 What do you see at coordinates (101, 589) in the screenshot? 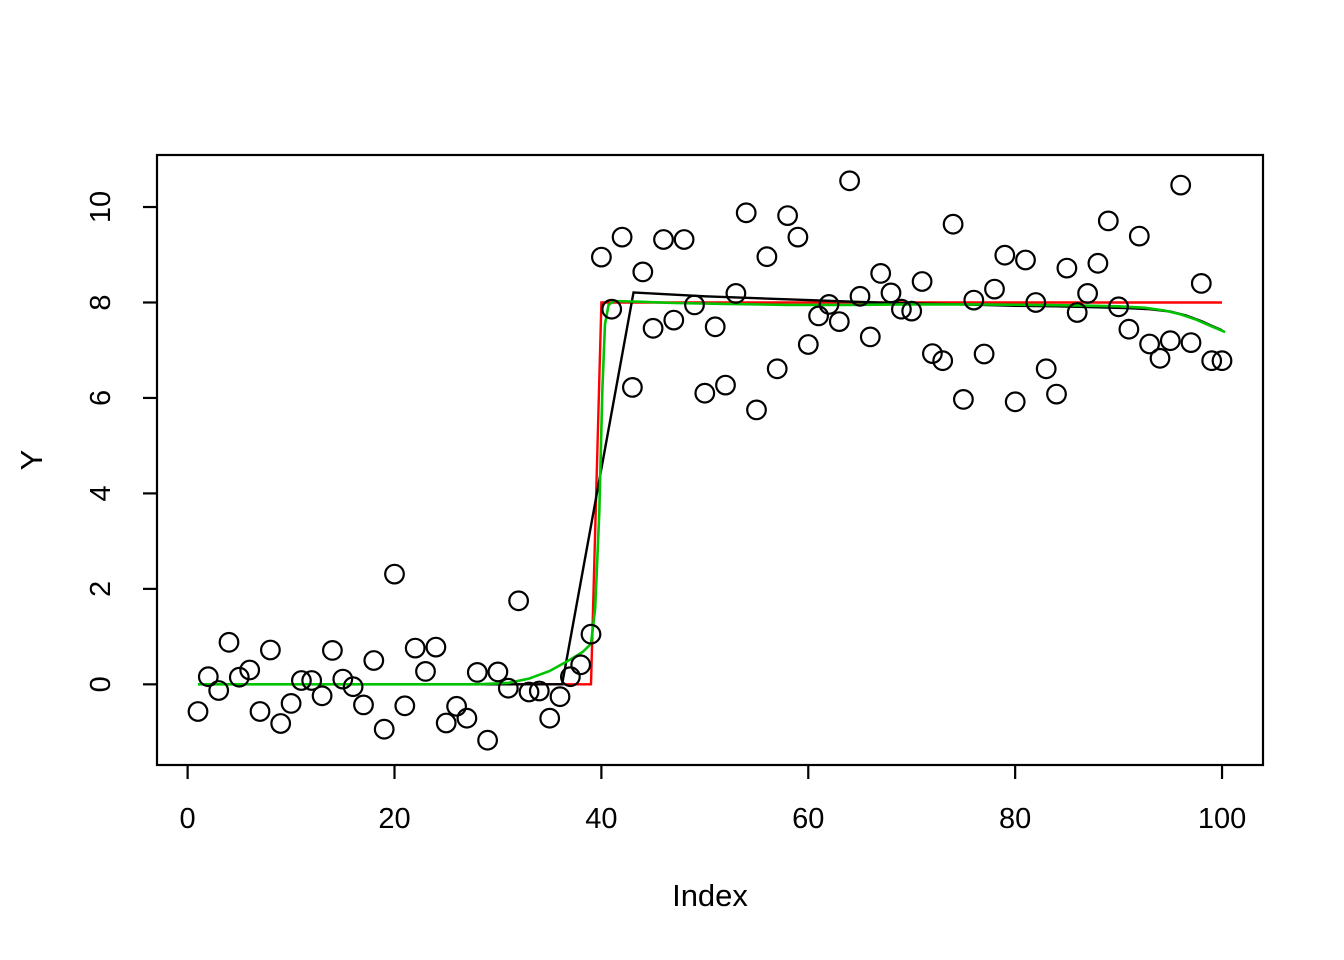
I see `y-tick-label: 2` at bounding box center [101, 589].